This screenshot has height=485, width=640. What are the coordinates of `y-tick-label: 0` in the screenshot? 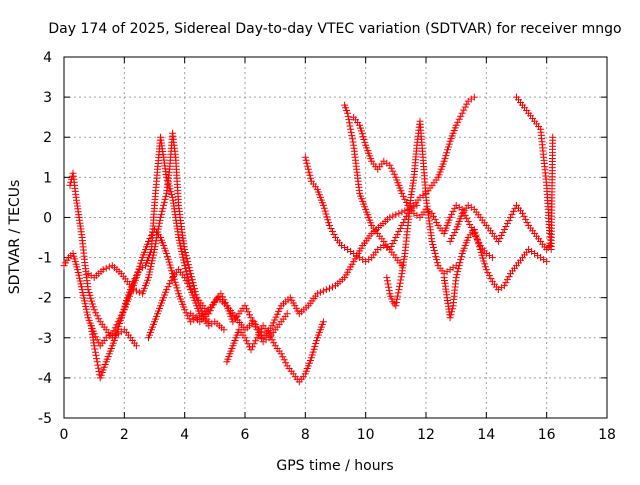 It's located at (47, 218).